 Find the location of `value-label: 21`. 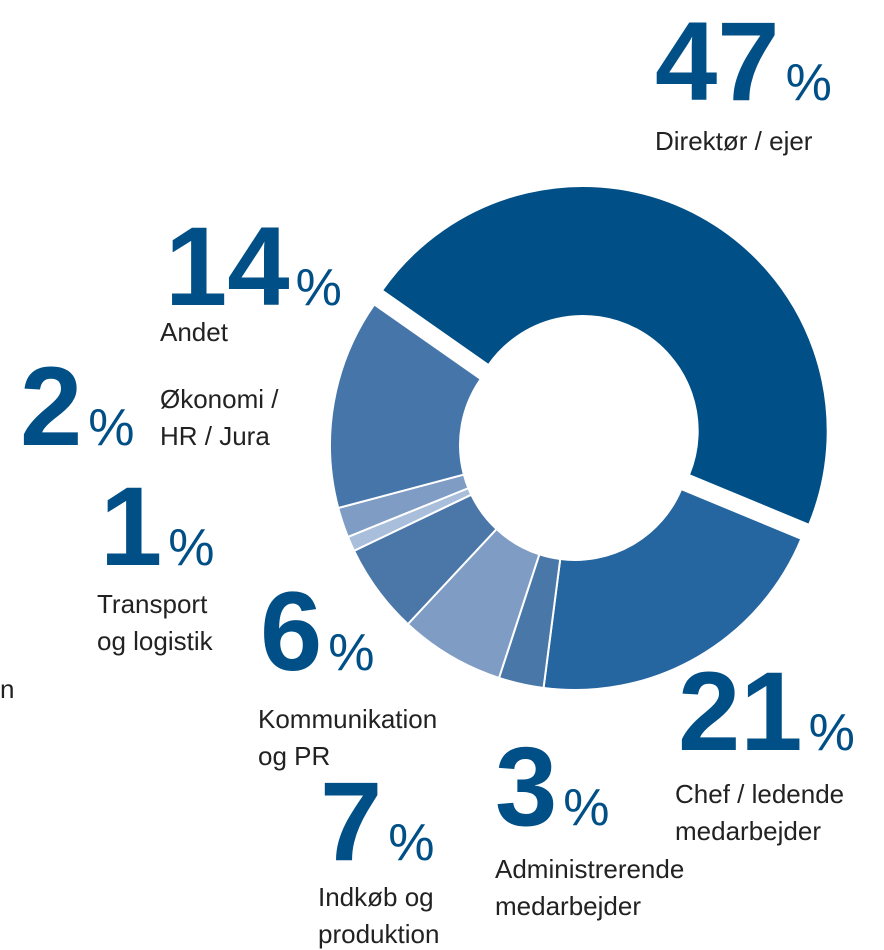

value-label: 21 is located at coordinates (740, 711).